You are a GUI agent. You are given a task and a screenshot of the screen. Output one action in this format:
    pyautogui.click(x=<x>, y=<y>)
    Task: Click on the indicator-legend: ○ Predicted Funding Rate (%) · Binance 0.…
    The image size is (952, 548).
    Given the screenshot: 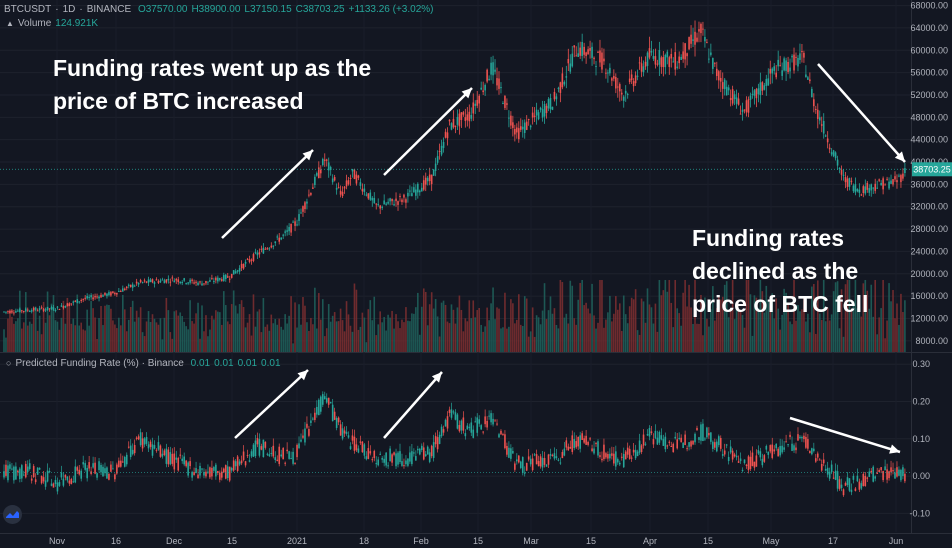 What is the action you would take?
    pyautogui.click(x=145, y=363)
    